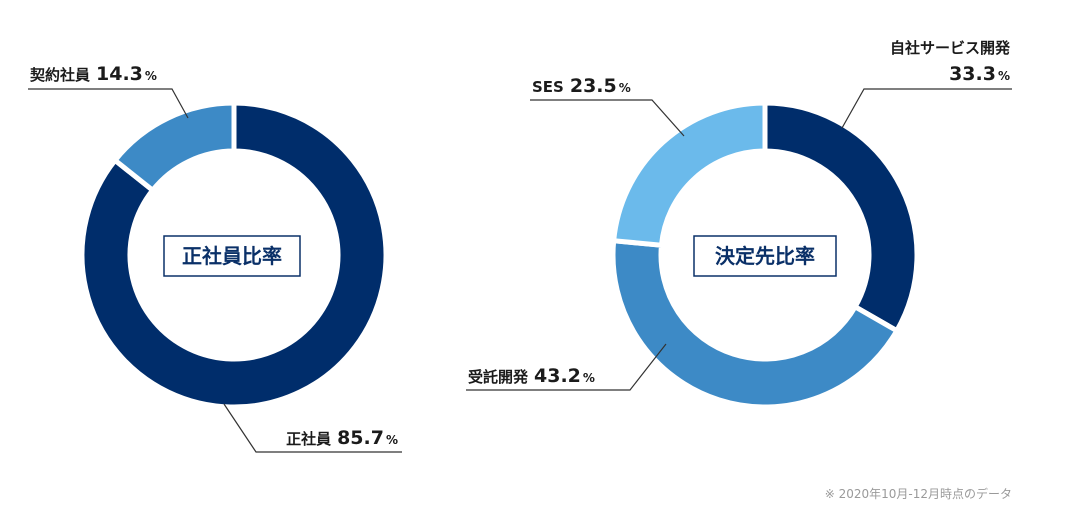  What do you see at coordinates (972, 74) in the screenshot?
I see `slice-label-value: 33.3` at bounding box center [972, 74].